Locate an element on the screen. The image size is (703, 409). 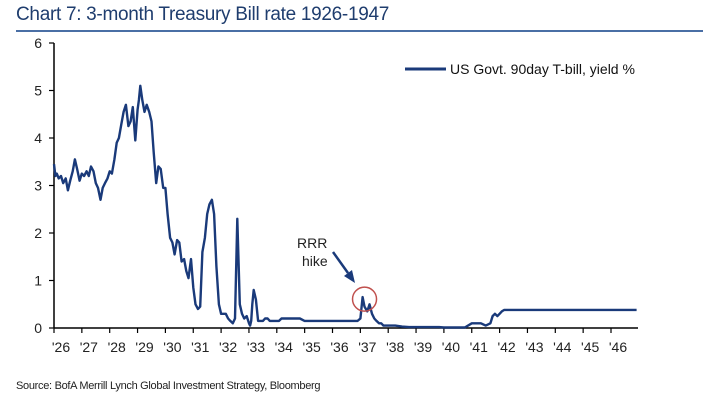
x-tick-label: '35 is located at coordinates (312, 347).